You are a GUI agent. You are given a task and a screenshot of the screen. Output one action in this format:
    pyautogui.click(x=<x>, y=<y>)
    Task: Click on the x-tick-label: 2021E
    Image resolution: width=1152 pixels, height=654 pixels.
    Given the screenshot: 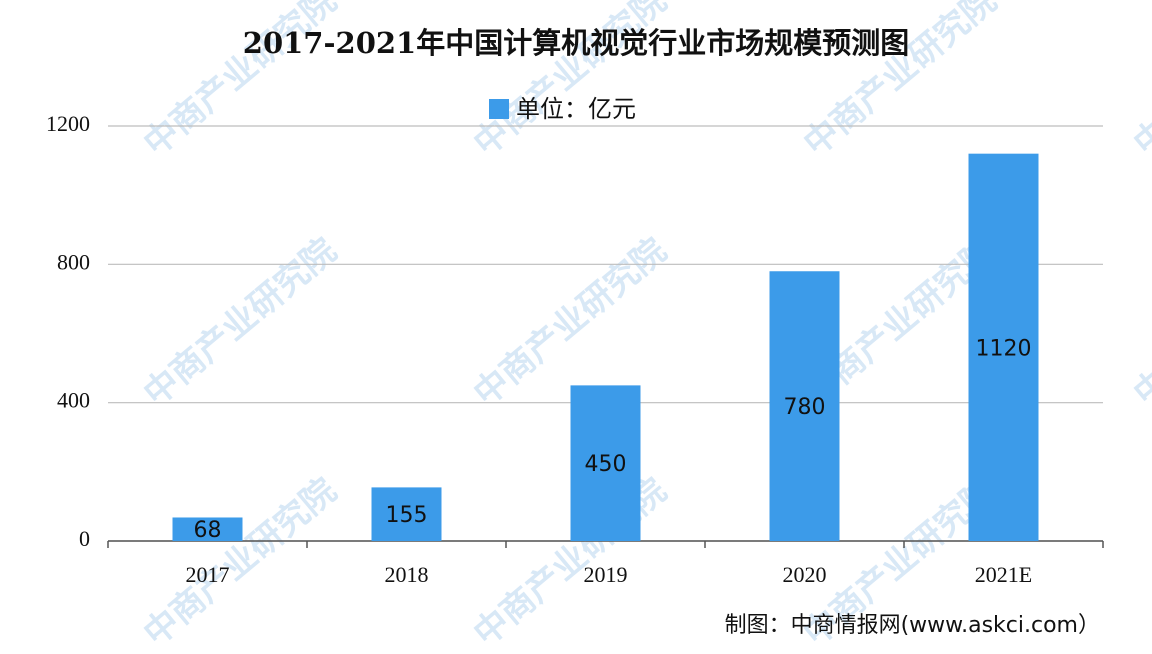 What is the action you would take?
    pyautogui.click(x=1003, y=574)
    